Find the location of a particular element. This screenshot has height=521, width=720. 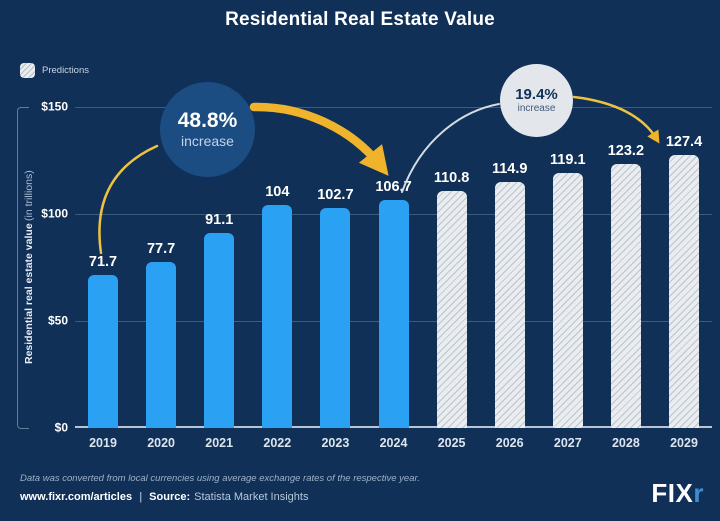

bar-value-2027: 119.1 is located at coordinates (568, 160).